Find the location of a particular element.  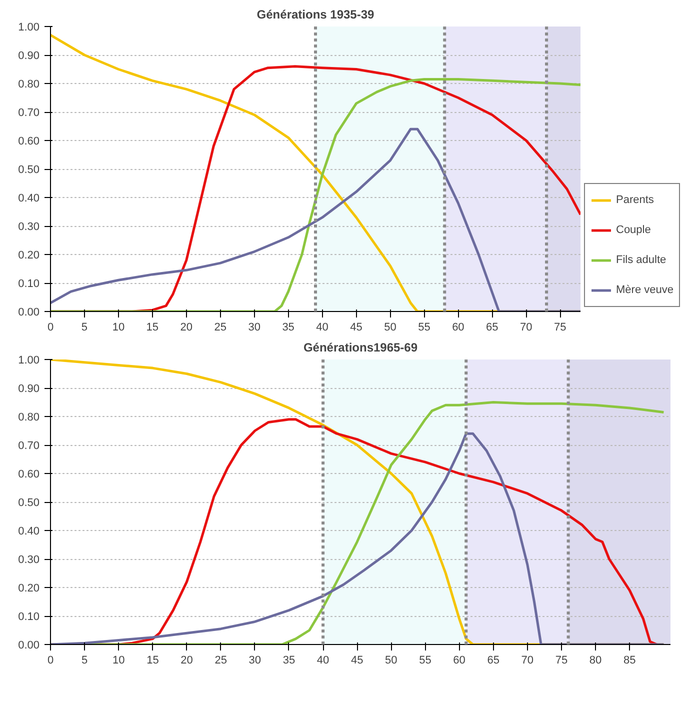

chart-title: Générations 1935-39 is located at coordinates (315, 15).